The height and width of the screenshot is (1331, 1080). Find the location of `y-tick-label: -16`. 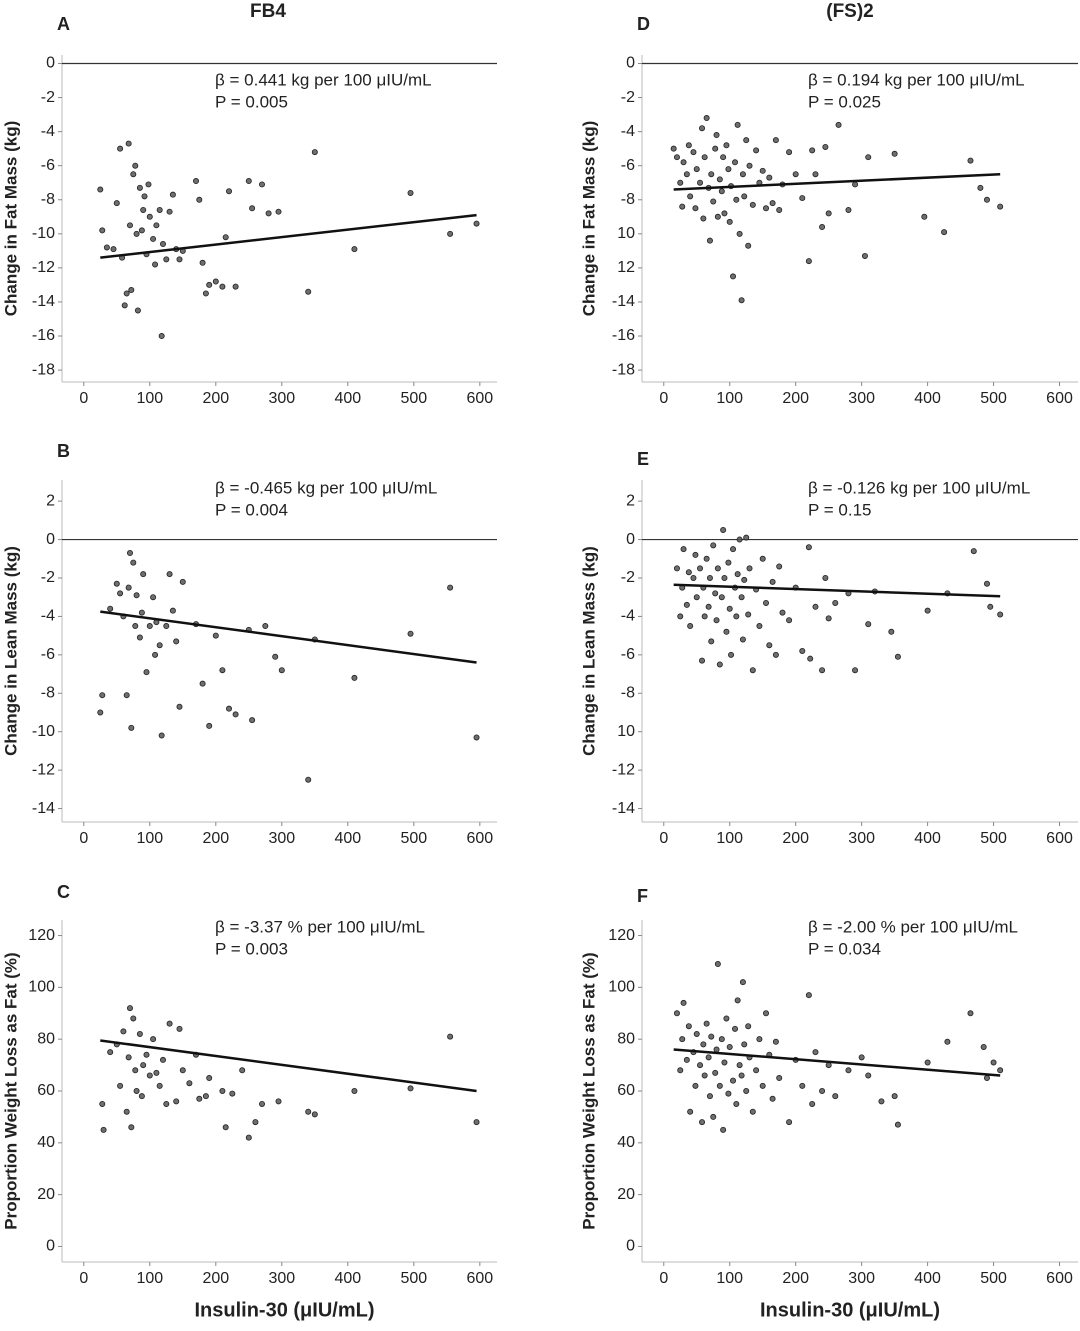

y-tick-label: -16 is located at coordinates (623, 335).